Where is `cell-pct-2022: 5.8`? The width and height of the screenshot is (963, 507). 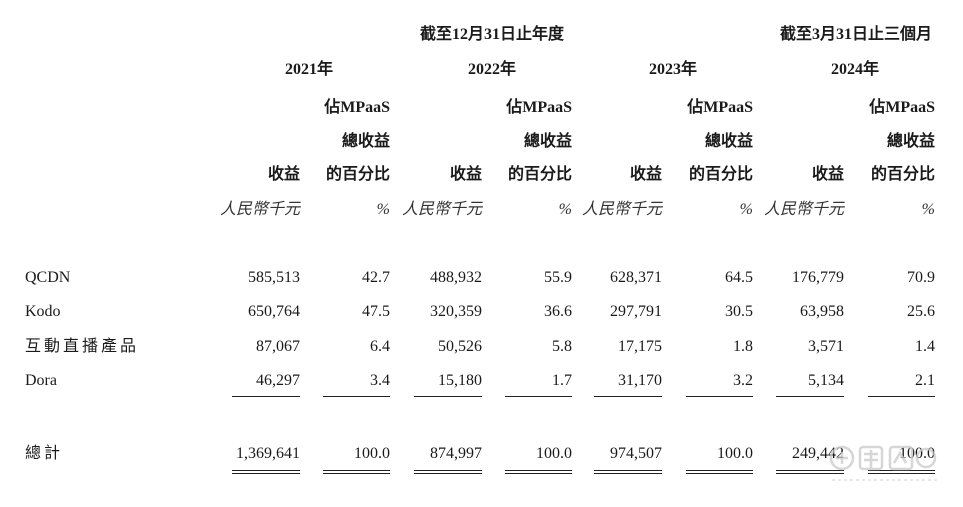
cell-pct-2022: 5.8 is located at coordinates (562, 346).